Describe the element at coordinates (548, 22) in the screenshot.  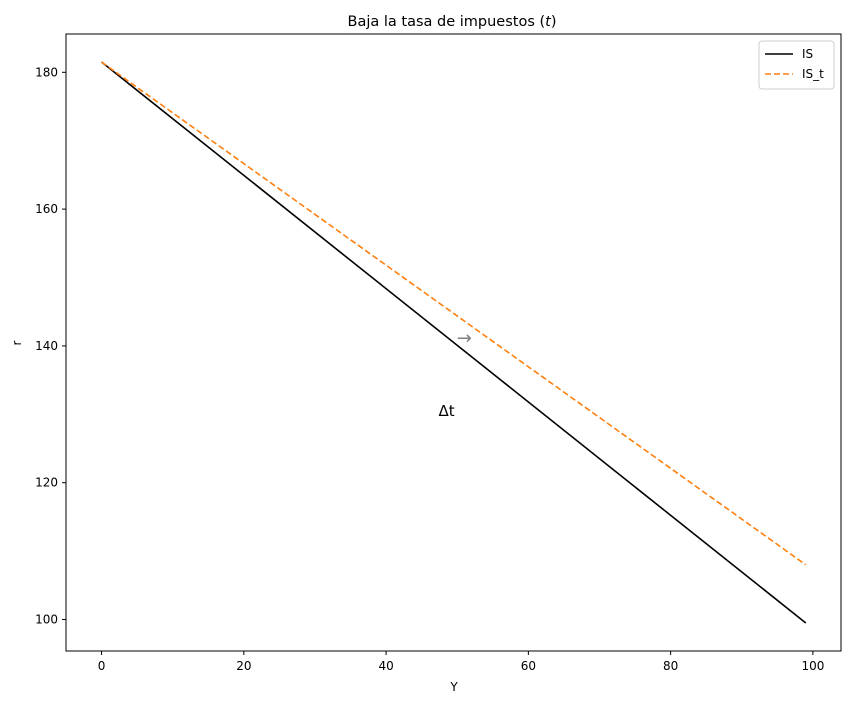
I see `chart-title-variable: t` at that location.